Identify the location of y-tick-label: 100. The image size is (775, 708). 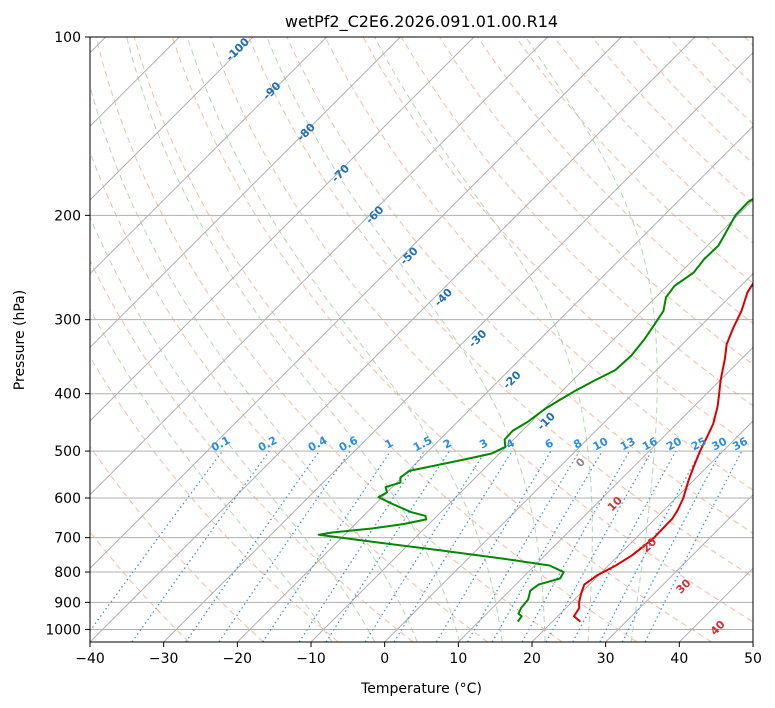
(67, 38).